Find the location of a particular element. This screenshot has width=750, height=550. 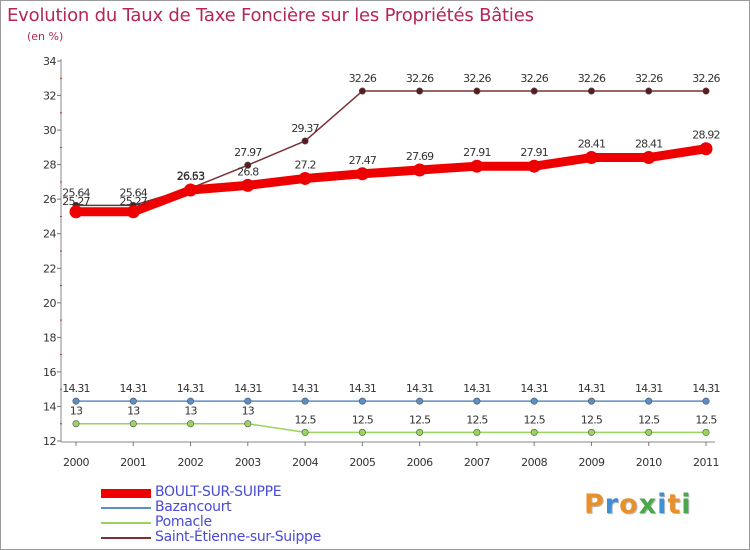

data-label: 27.91 is located at coordinates (534, 152).